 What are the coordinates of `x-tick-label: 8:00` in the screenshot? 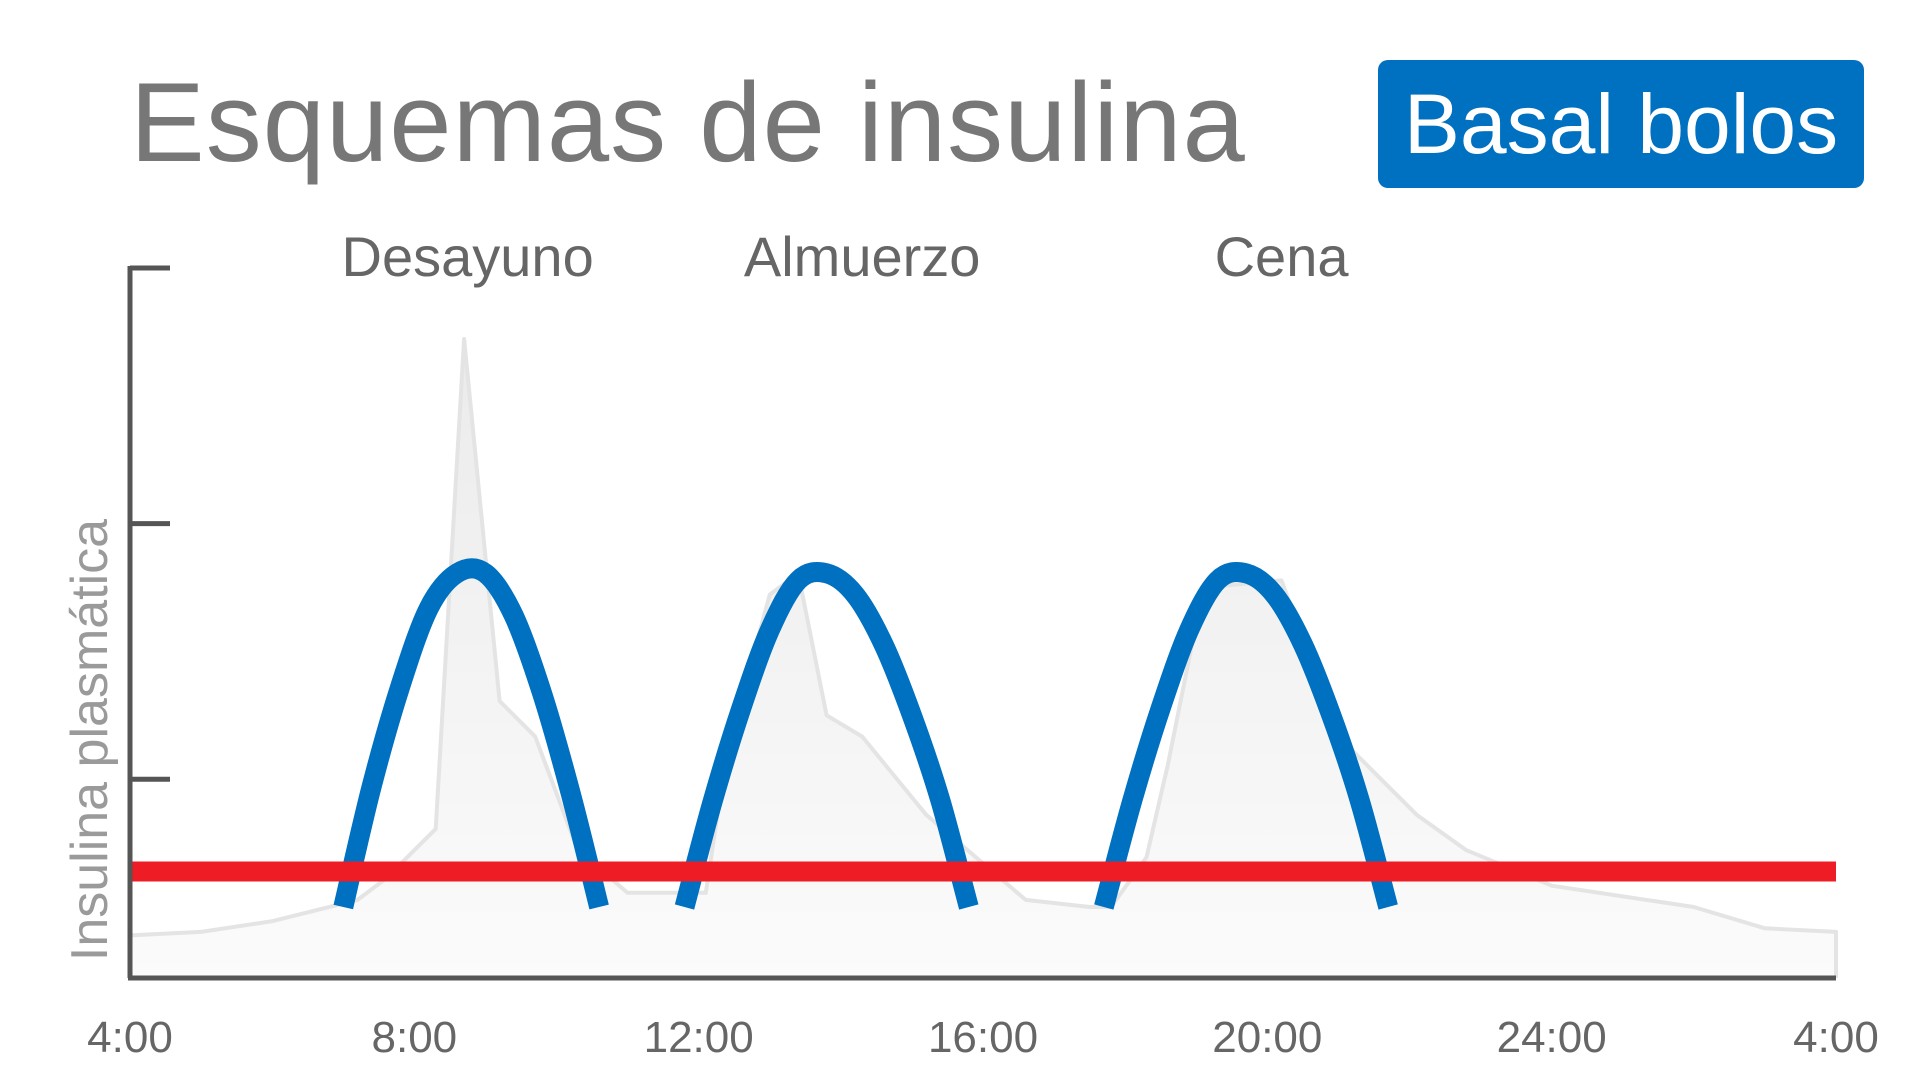 It's located at (415, 1037).